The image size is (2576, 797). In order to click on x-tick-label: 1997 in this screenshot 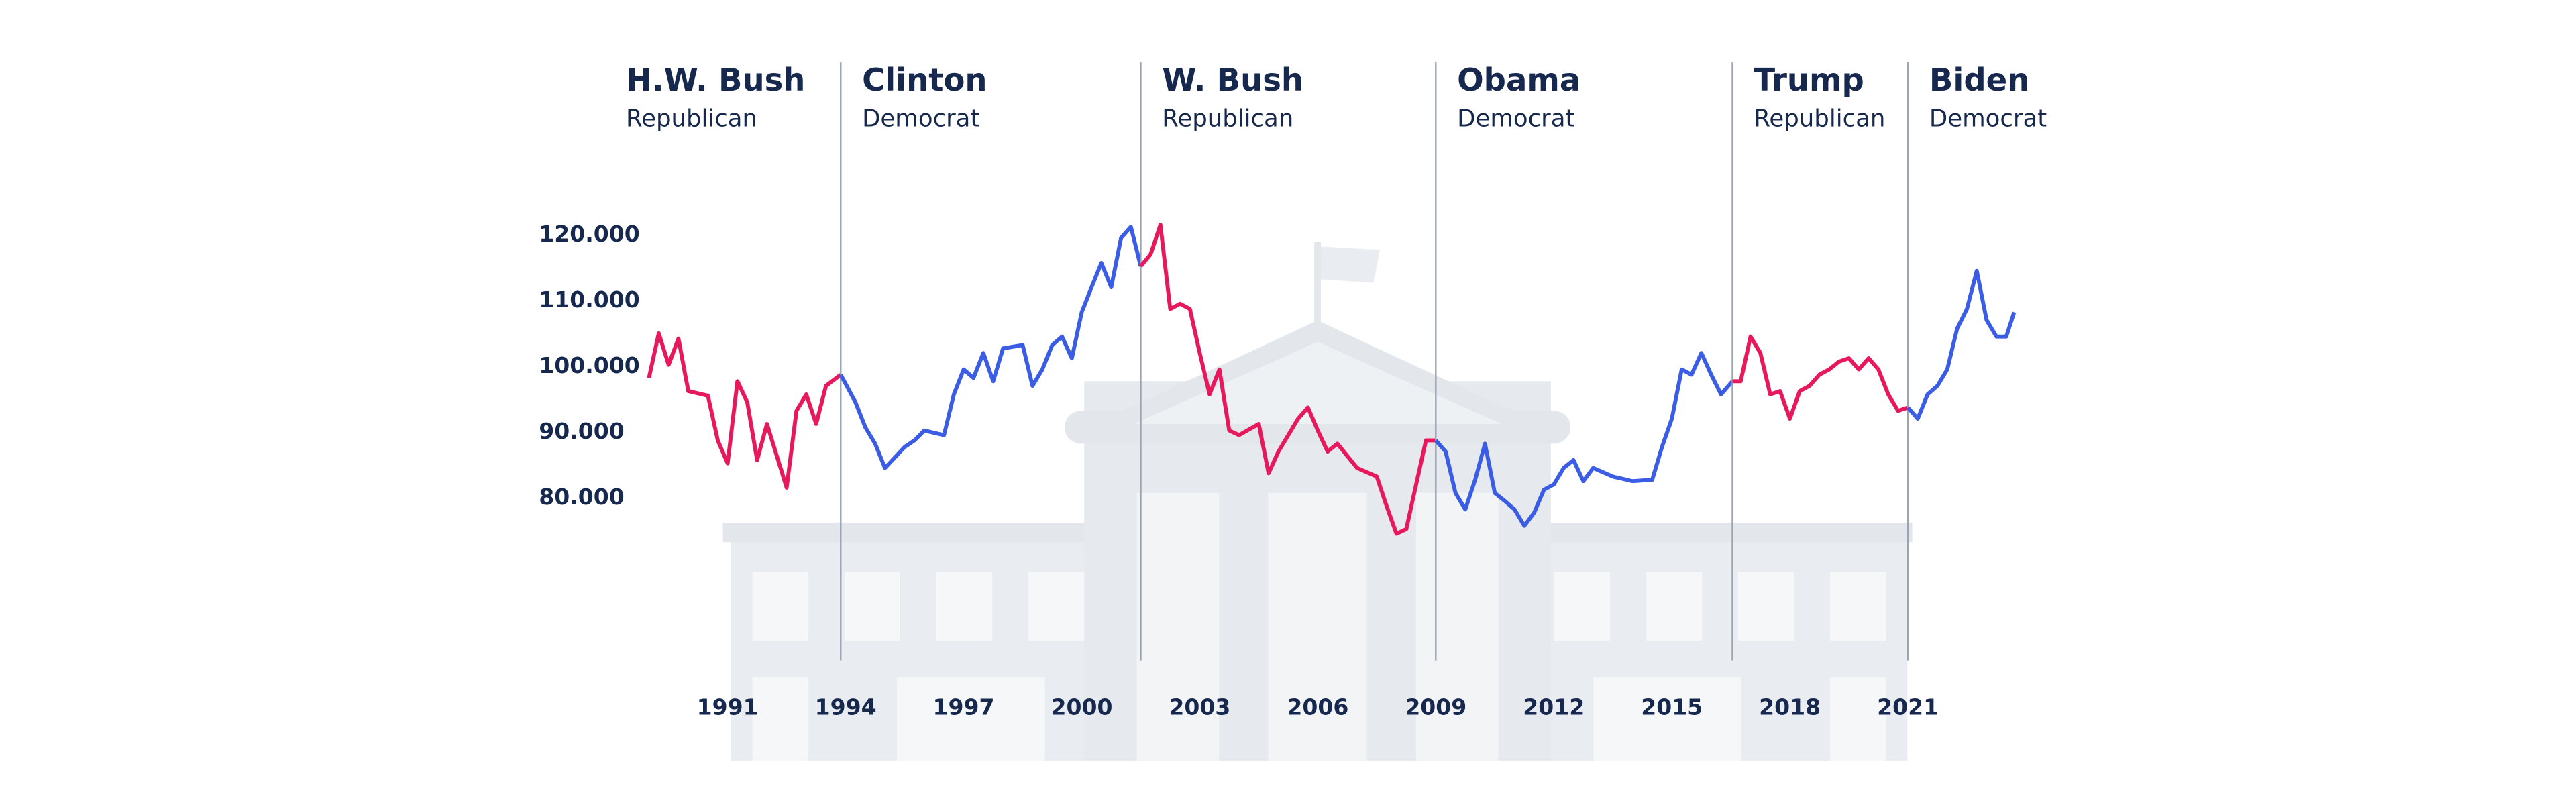, I will do `click(964, 707)`.